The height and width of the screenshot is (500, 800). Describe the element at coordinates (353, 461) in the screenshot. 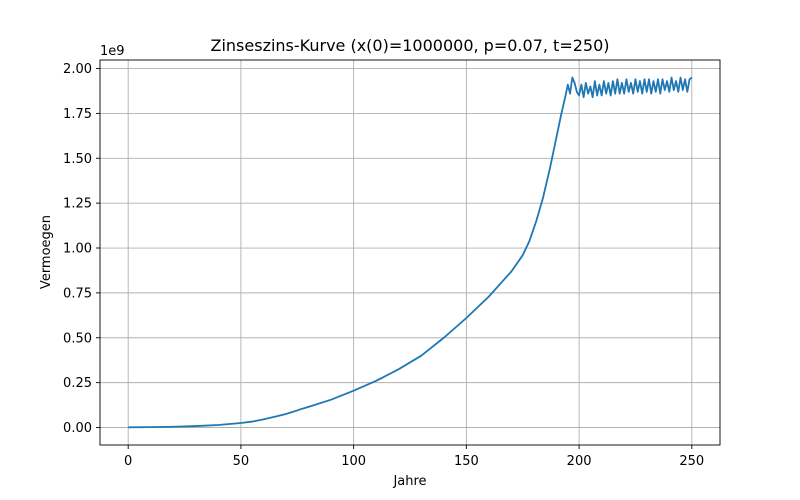

I see `x-tick-label: 100` at that location.